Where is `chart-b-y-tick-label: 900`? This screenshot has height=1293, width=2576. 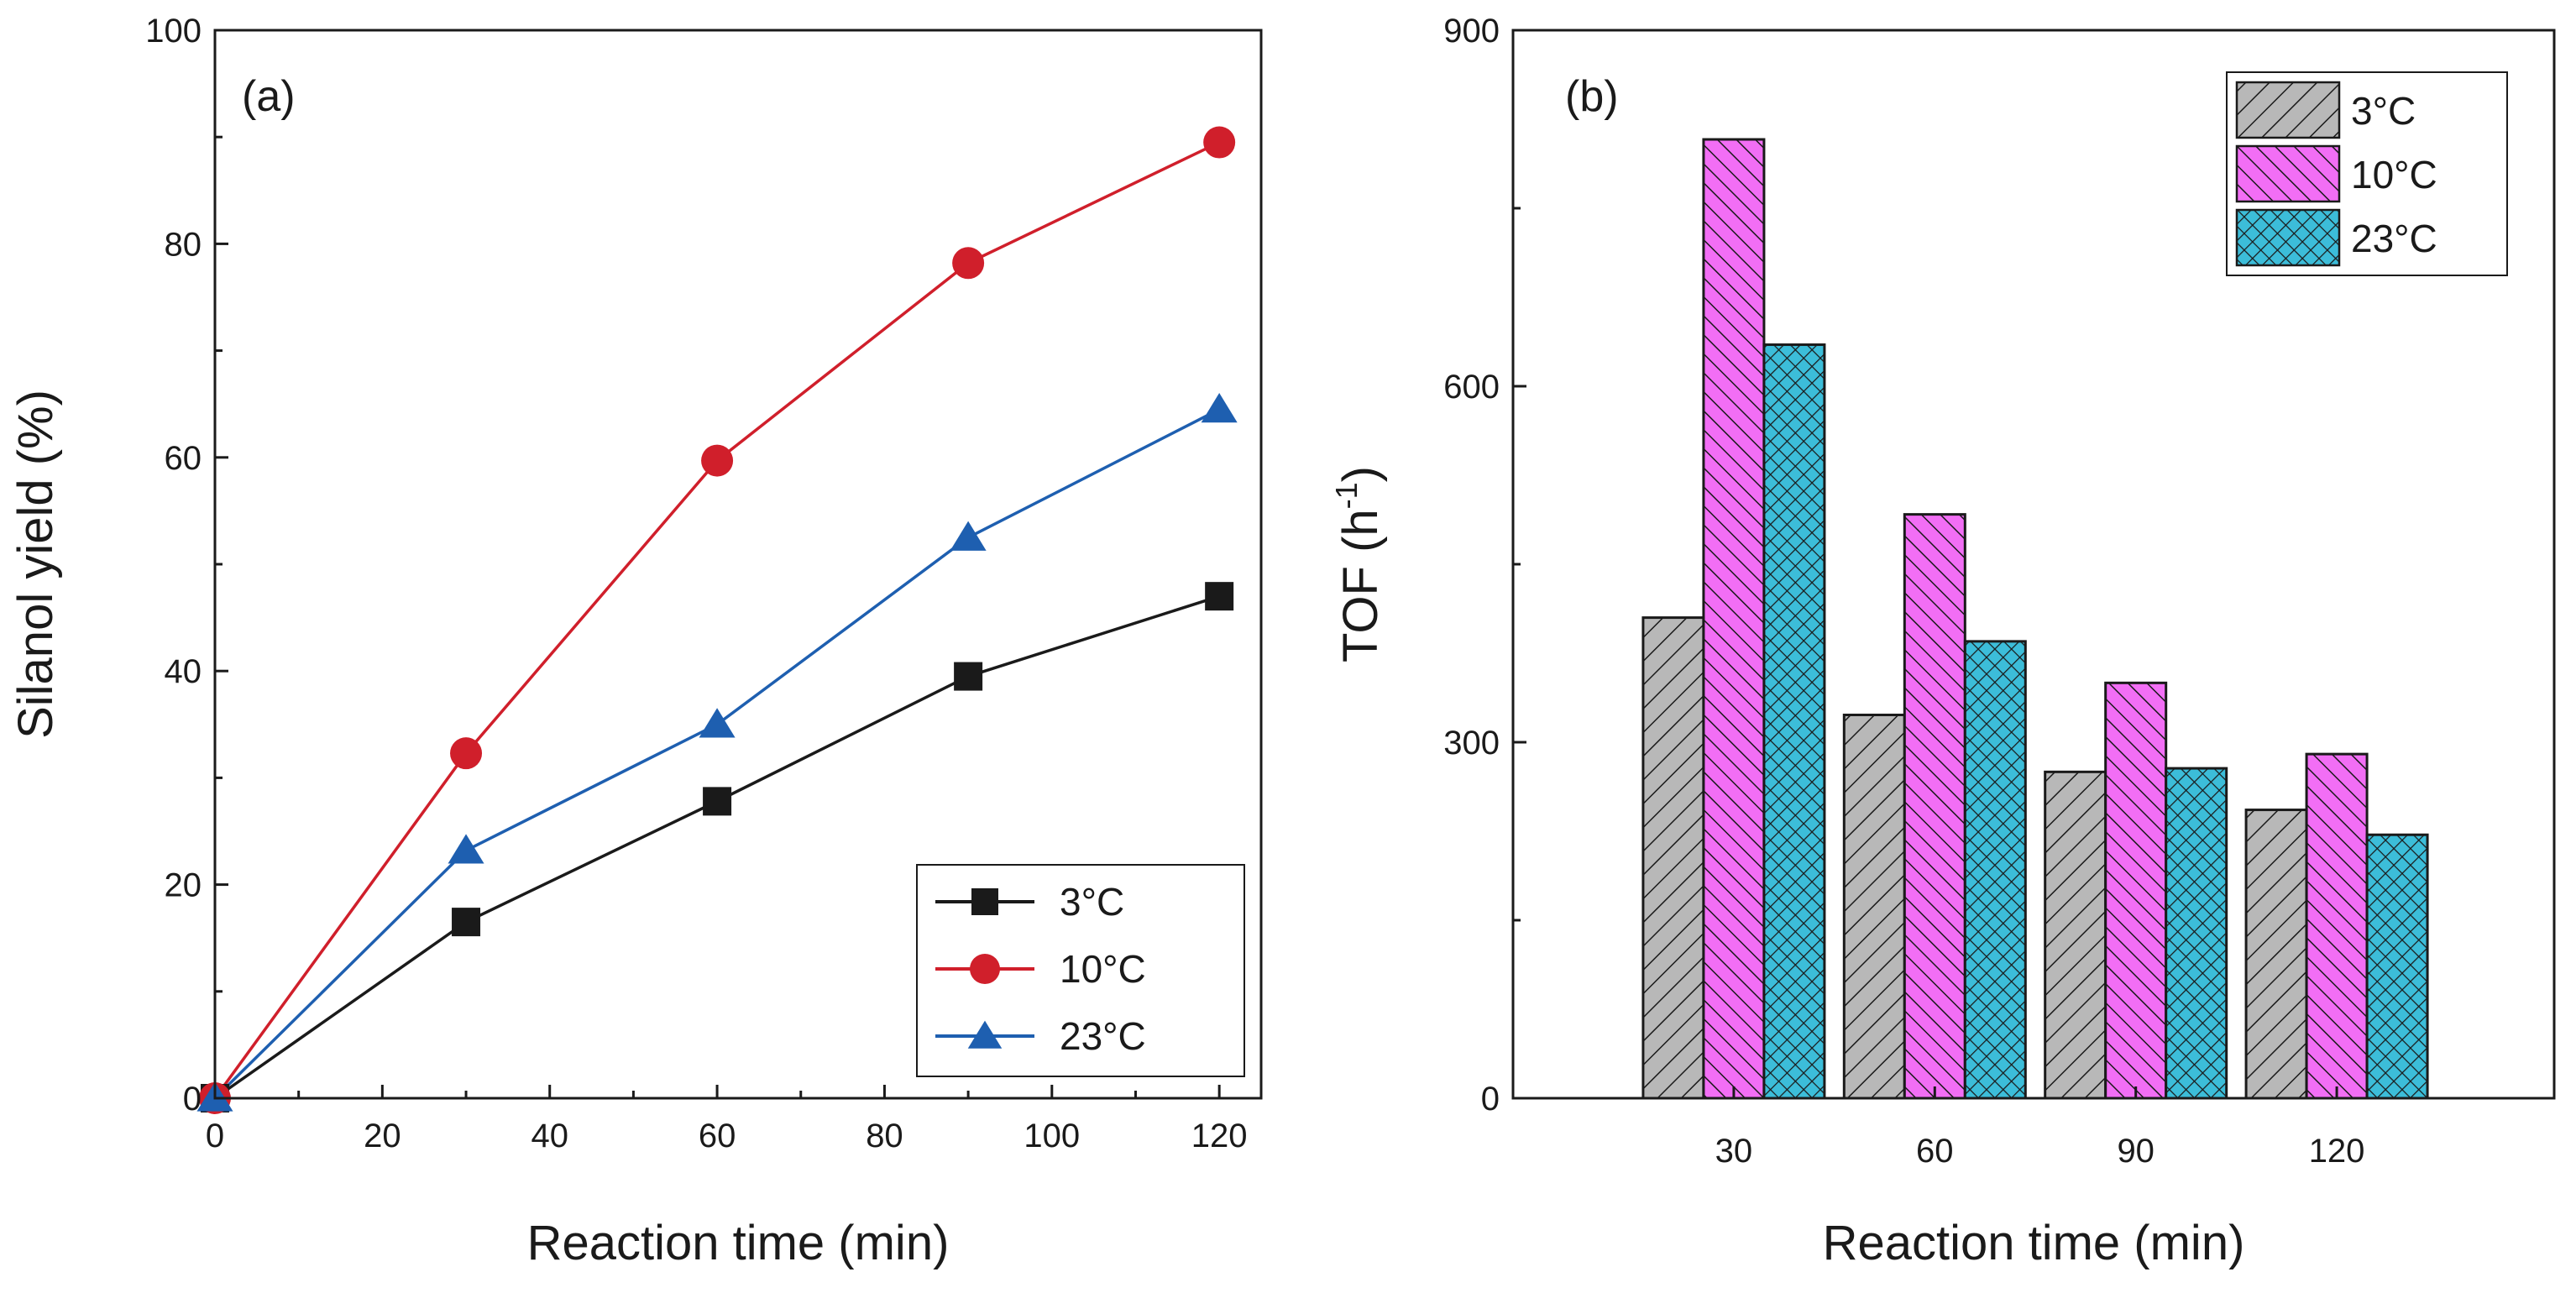
chart-b-y-tick-label: 900 is located at coordinates (1472, 31).